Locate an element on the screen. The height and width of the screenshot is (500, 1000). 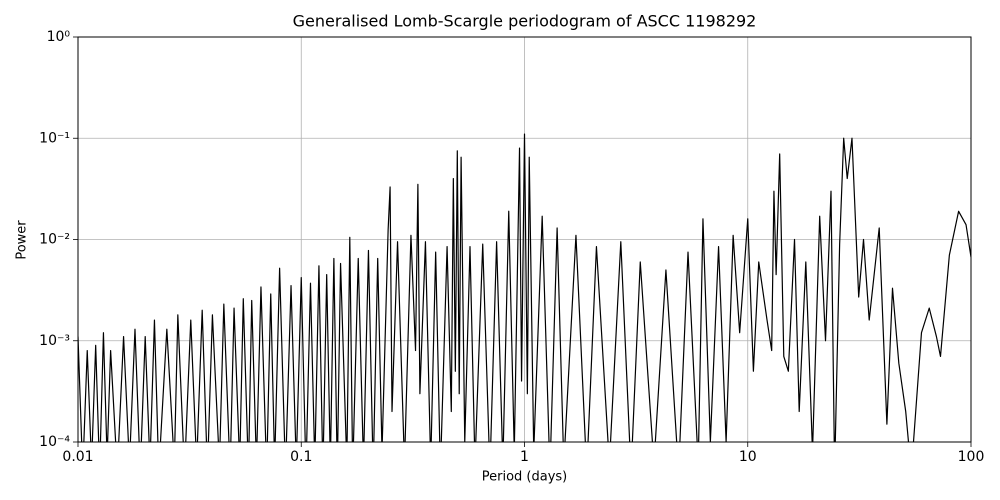
x-tick-label: 0.1 is located at coordinates (301, 457).